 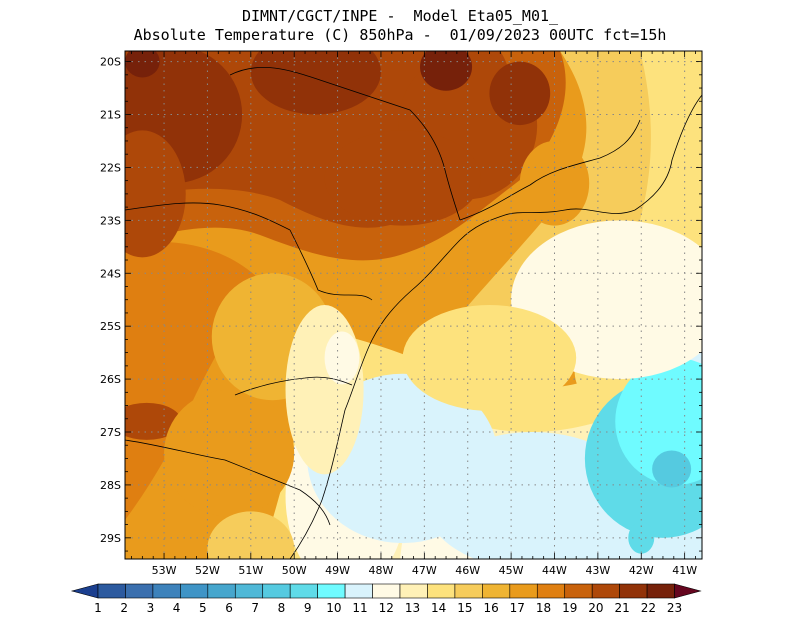 I want to click on colorbar-label: 3, so click(x=151, y=608).